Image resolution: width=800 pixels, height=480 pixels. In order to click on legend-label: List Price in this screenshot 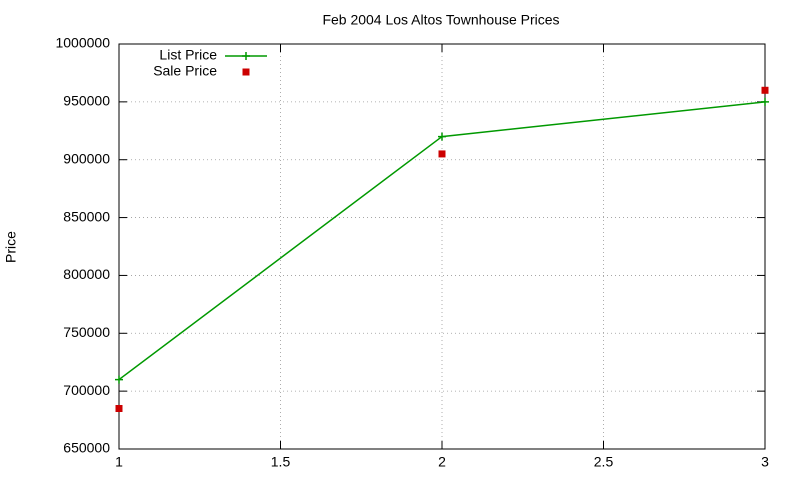, I will do `click(188, 55)`.